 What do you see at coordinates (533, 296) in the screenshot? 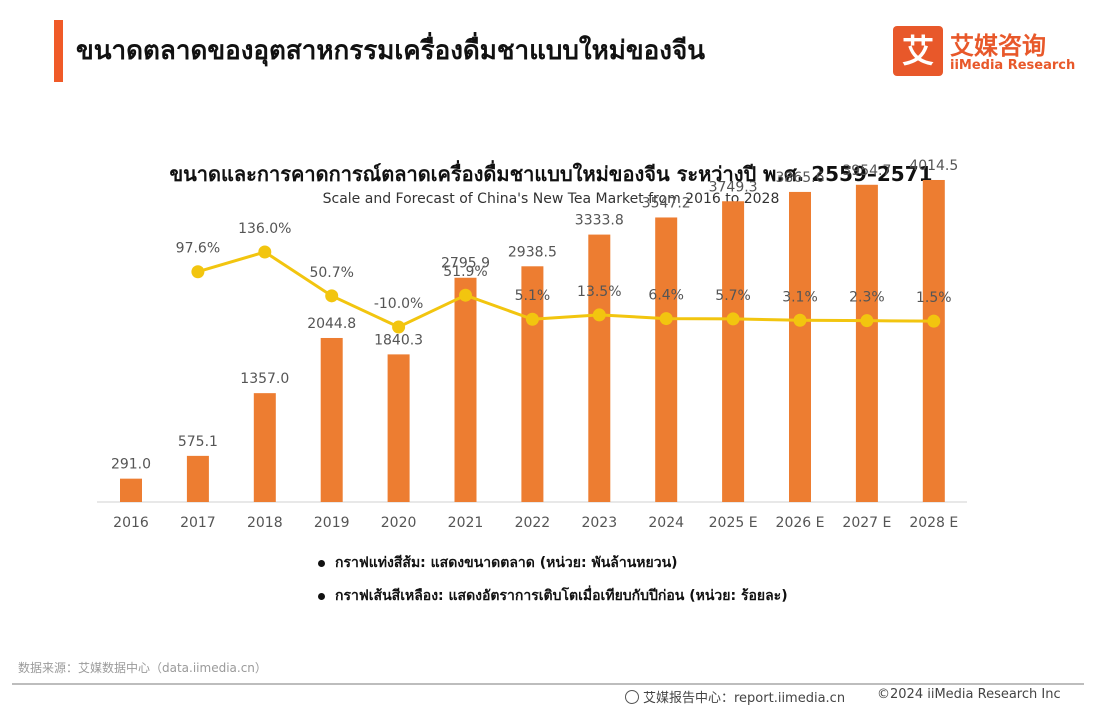
I see `growth-label: 5.1%` at bounding box center [533, 296].